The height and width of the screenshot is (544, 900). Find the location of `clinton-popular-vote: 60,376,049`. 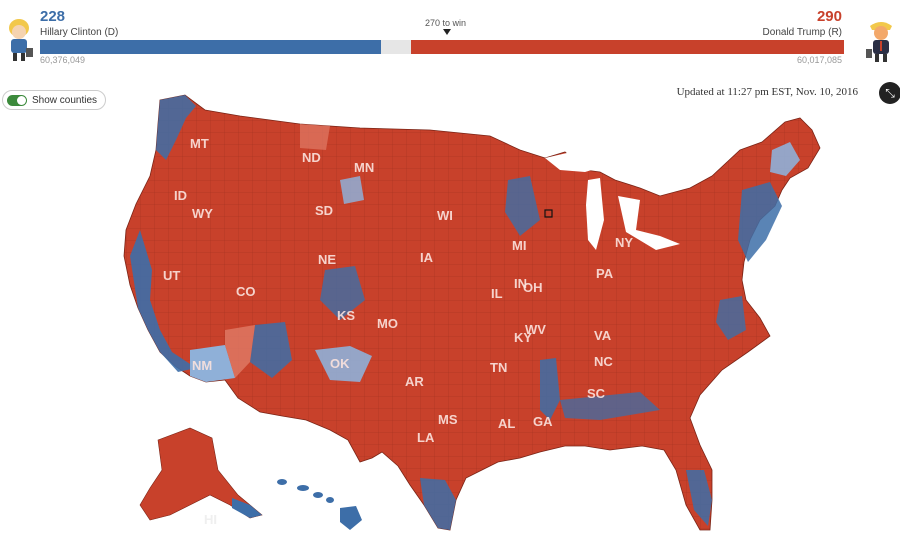

clinton-popular-vote: 60,376,049 is located at coordinates (63, 60).